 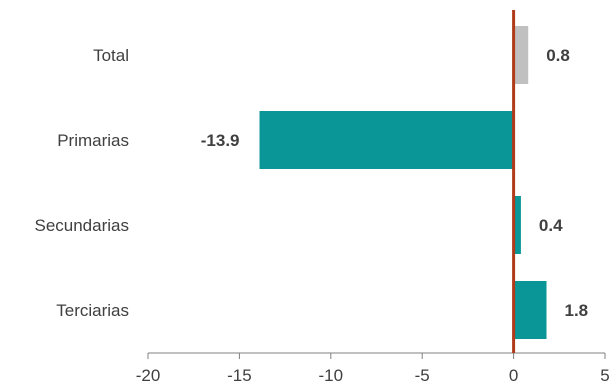 I want to click on data-label-terciarias: 1.8, so click(x=577, y=310).